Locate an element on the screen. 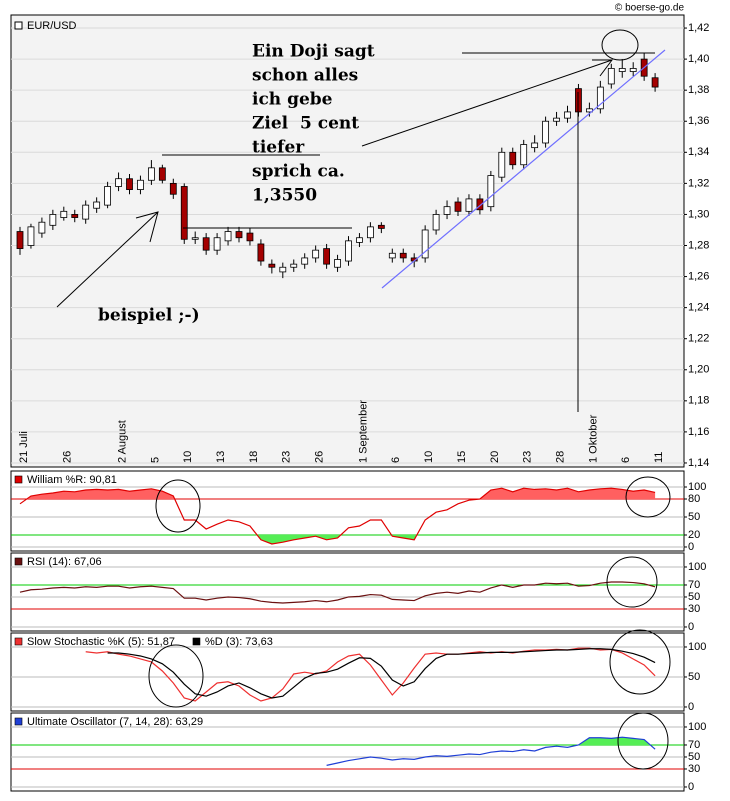 This screenshot has height=801, width=730. annotation-text: Ein Doji sagt is located at coordinates (313, 52).